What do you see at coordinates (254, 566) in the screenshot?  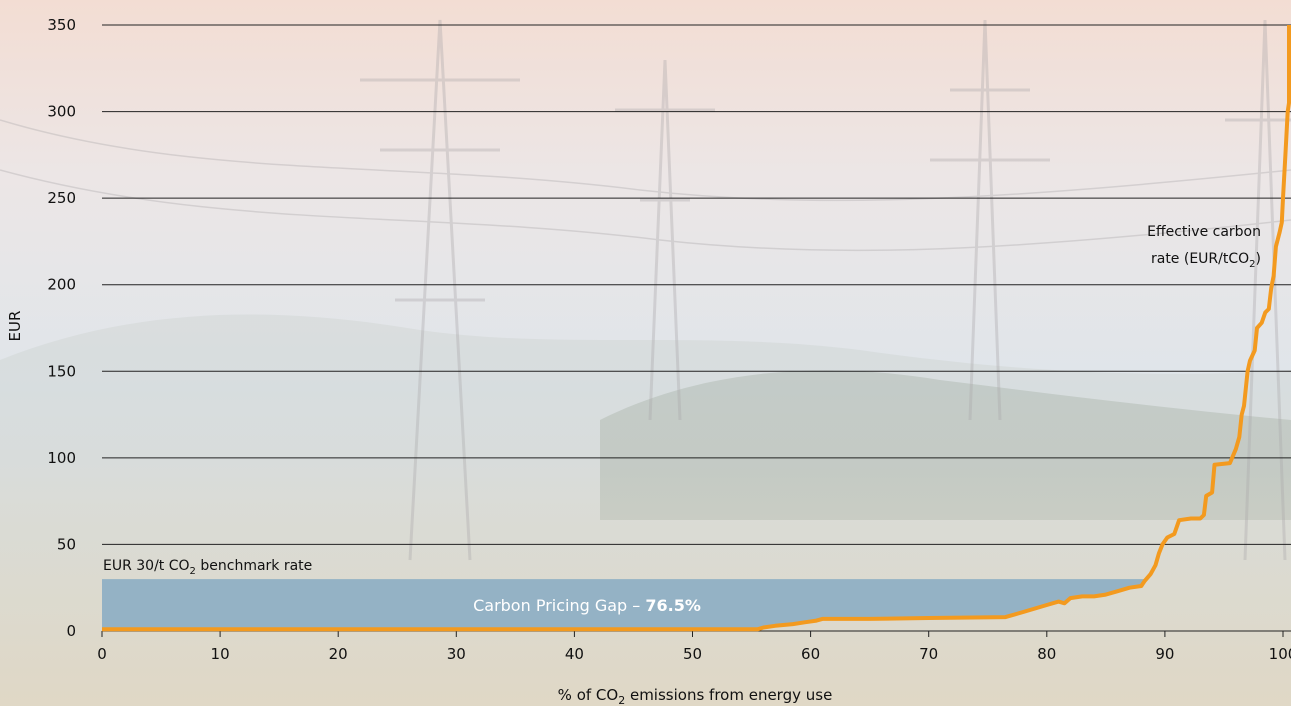 I see `benchmark-label-tail: benchmark rate` at bounding box center [254, 566].